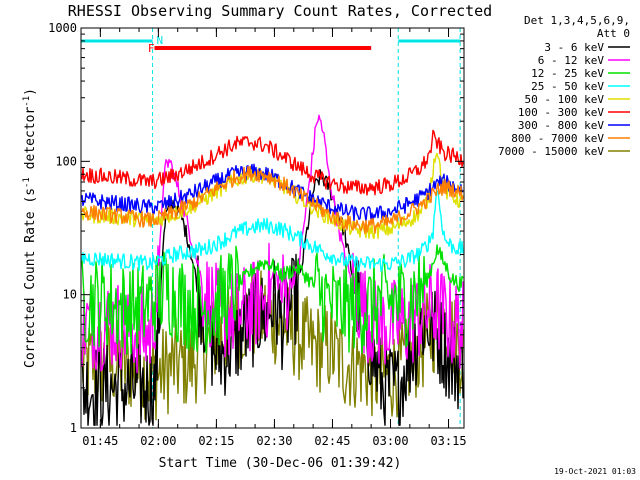 The height and width of the screenshot is (480, 640). I want to click on legend-entry-label: 12 - 25 keV, so click(567, 73).